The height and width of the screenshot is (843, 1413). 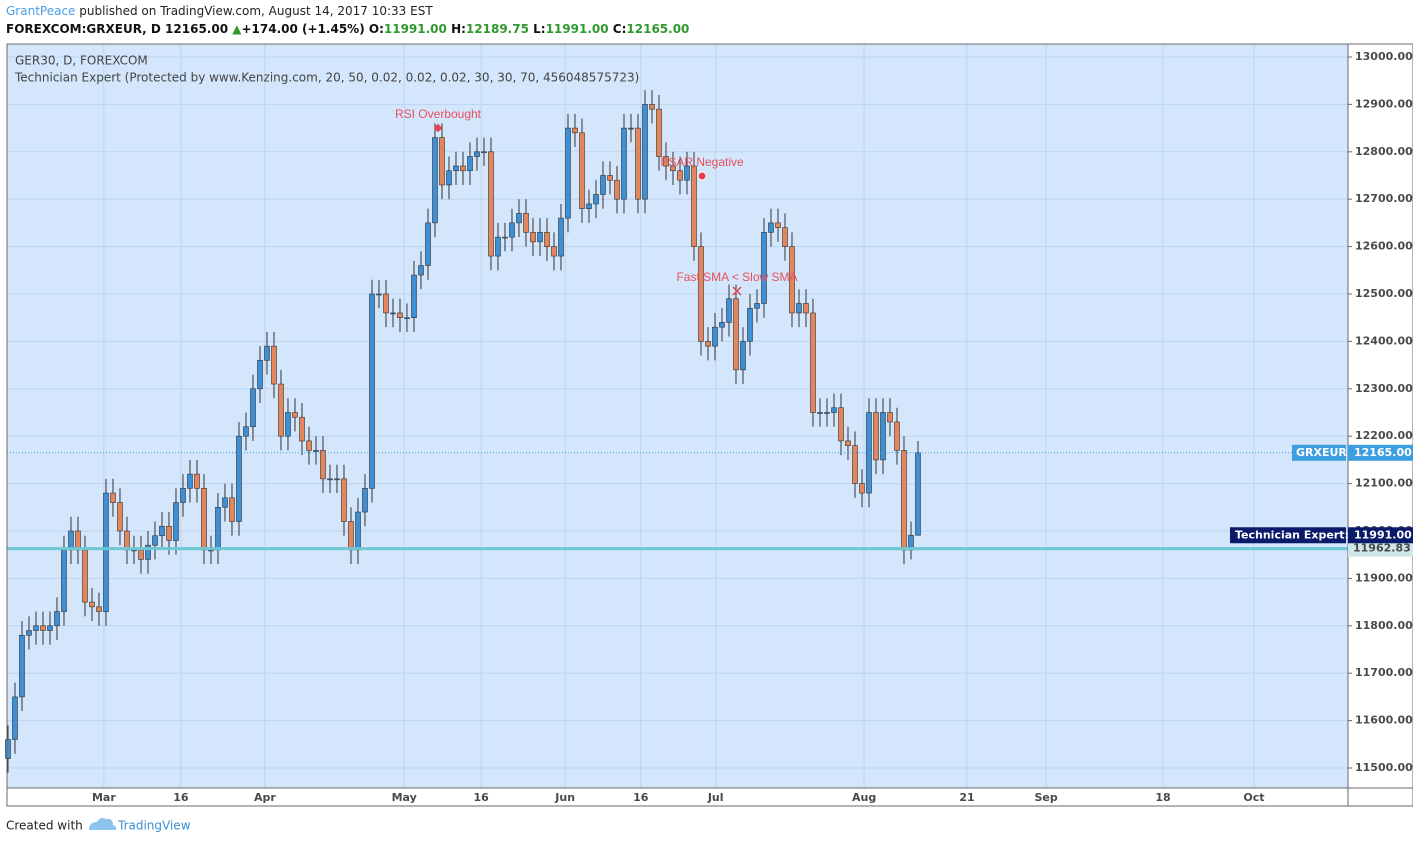 What do you see at coordinates (458, 29) in the screenshot?
I see `ohlc-label: H:` at bounding box center [458, 29].